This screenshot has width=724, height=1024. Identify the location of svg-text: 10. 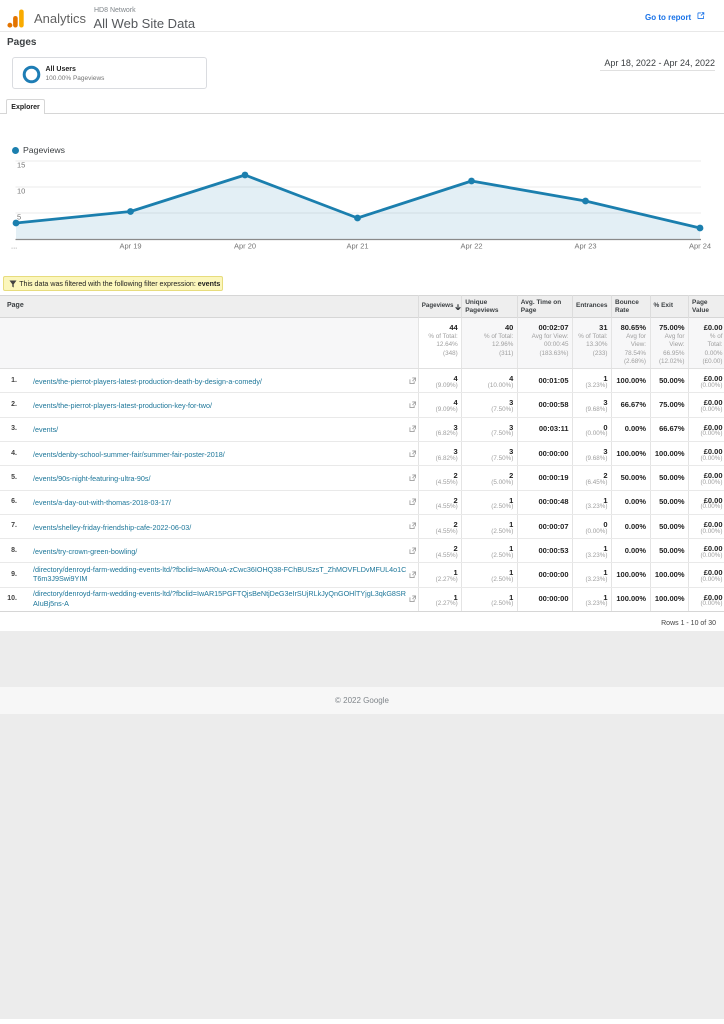
(21, 190).